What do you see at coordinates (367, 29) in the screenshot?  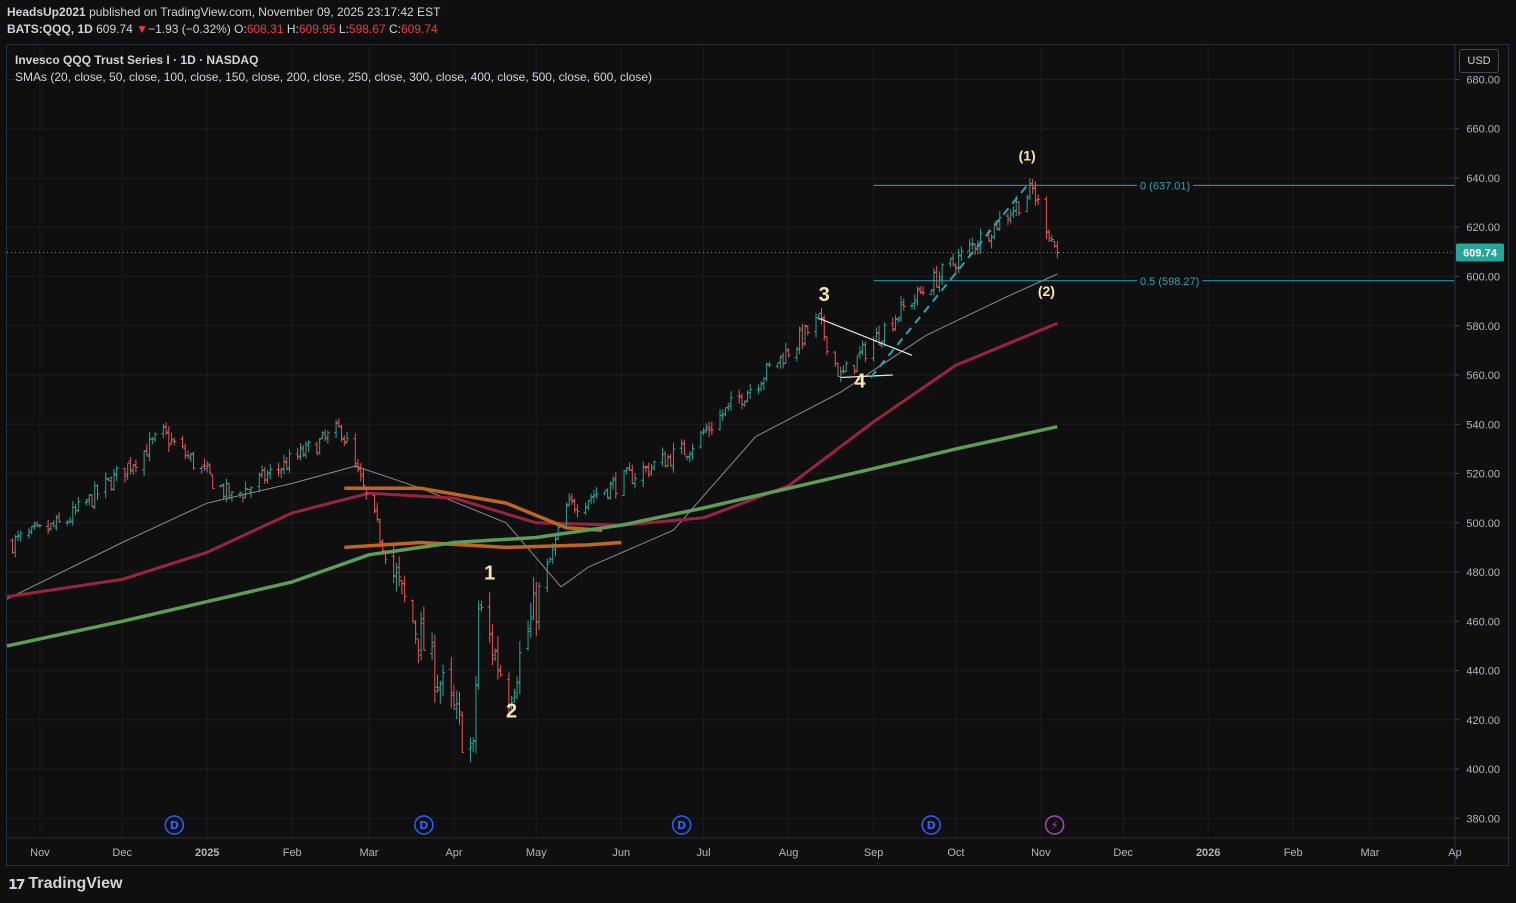 I see `low-value: 598.67` at bounding box center [367, 29].